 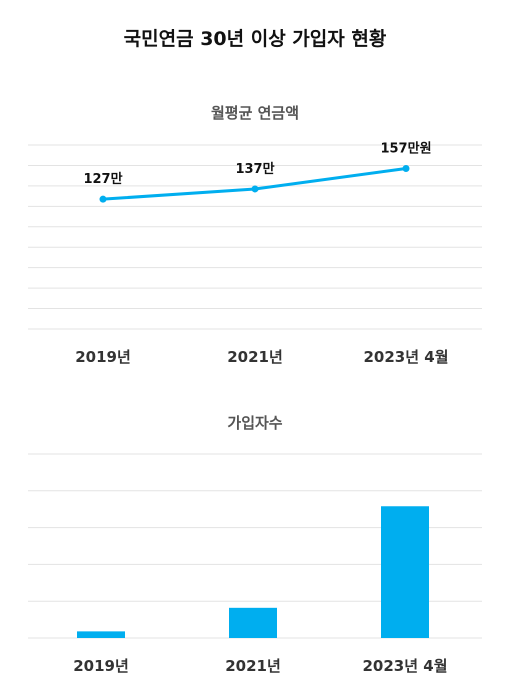 I want to click on bar-x-tick-label: 2021년, so click(x=253, y=666).